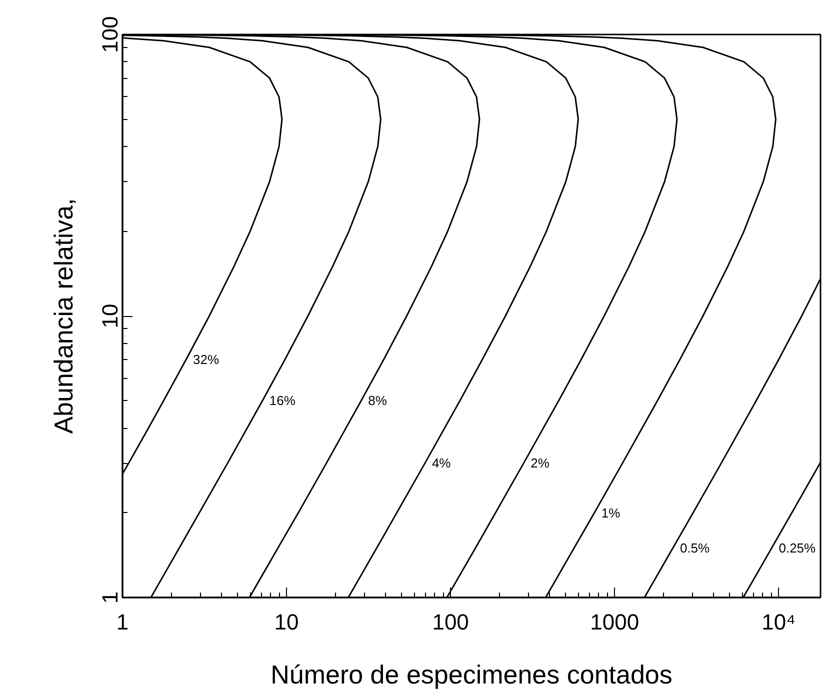 This screenshot has height=692, width=822. Describe the element at coordinates (63, 316) in the screenshot. I see `y-axis-title: Abundancia relativa,` at that location.